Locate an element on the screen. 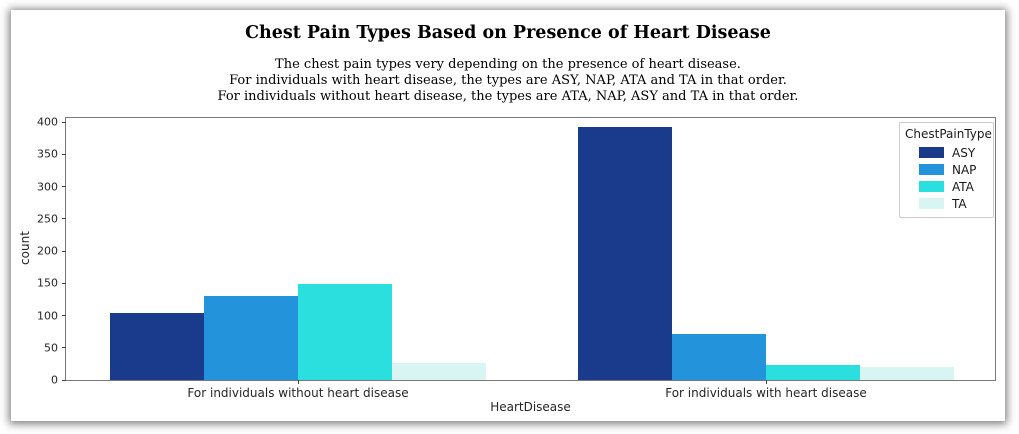 The width and height of the screenshot is (1019, 434). y-tick-label: 0 is located at coordinates (54, 380).